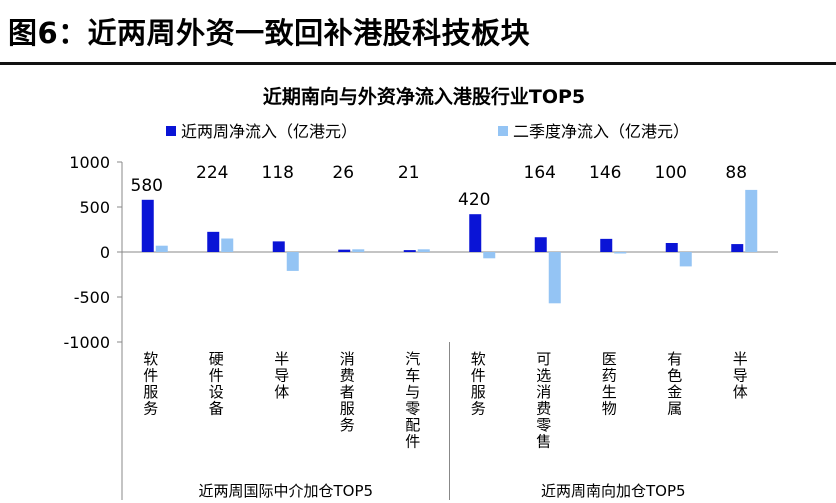 Image resolution: width=836 pixels, height=503 pixels. What do you see at coordinates (89, 162) in the screenshot?
I see `y-tick-label: 1000` at bounding box center [89, 162].